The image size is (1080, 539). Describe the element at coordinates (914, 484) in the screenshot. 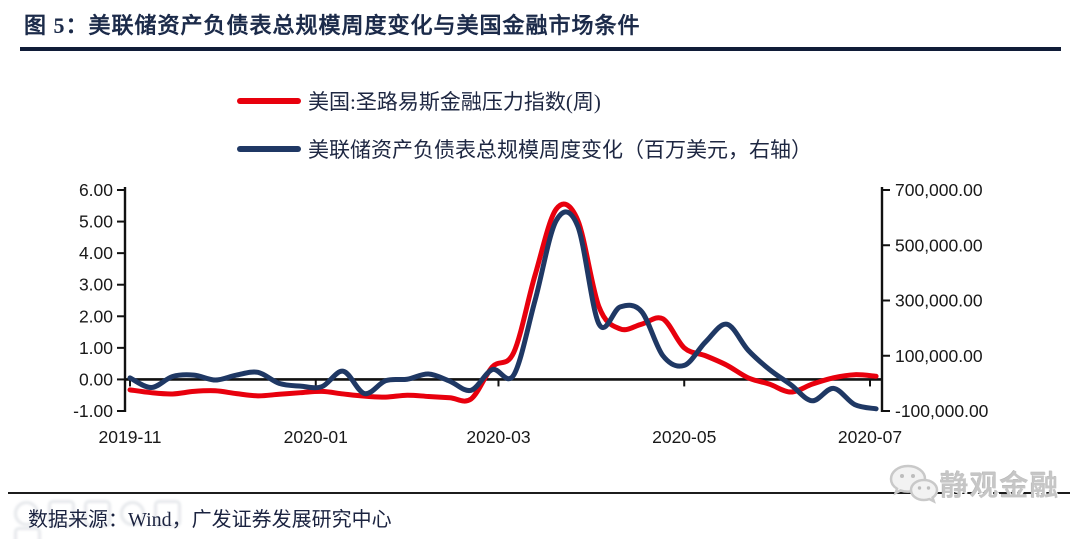

I see `wechat-icon` at that location.